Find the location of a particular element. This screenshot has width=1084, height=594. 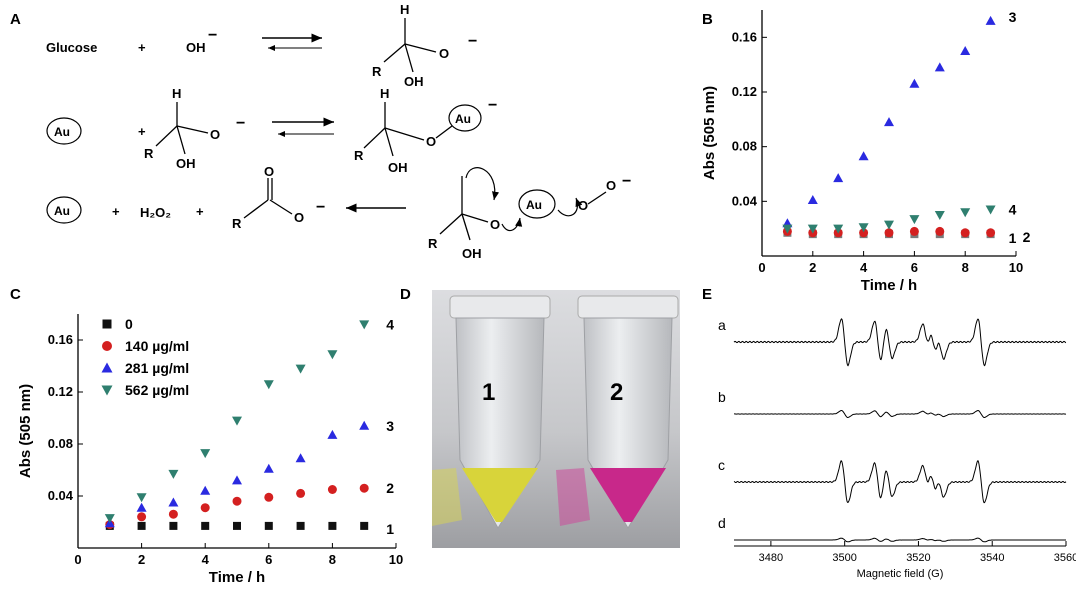

epr-x-tick-label: 3500 is located at coordinates (844, 558).